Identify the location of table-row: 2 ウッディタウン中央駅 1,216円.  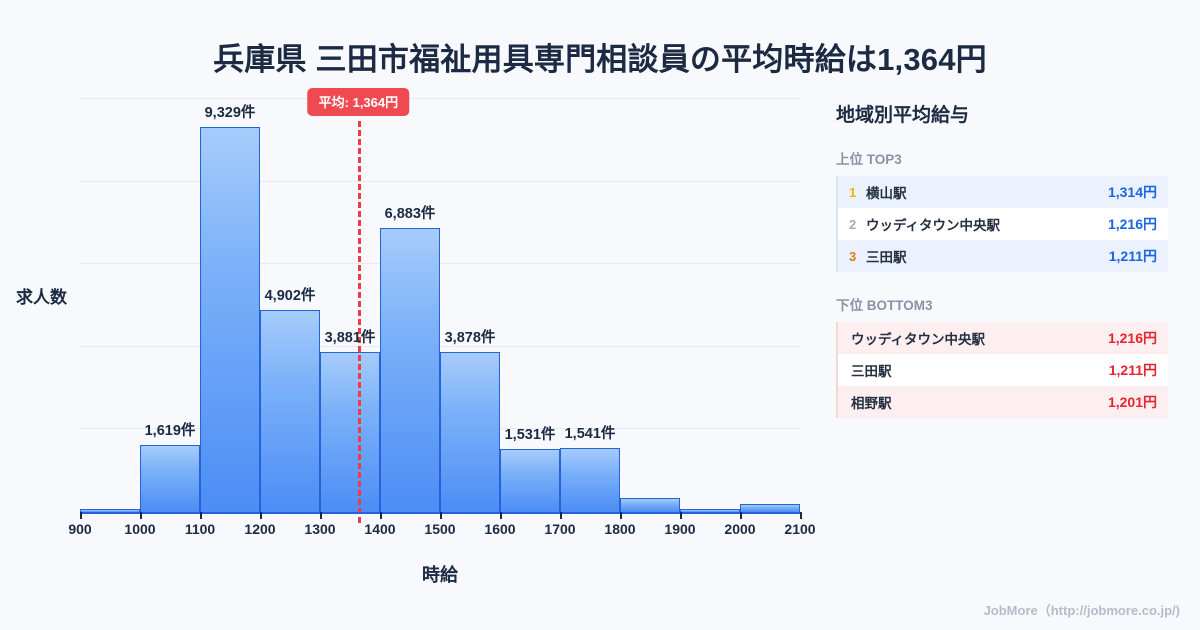
(1003, 224).